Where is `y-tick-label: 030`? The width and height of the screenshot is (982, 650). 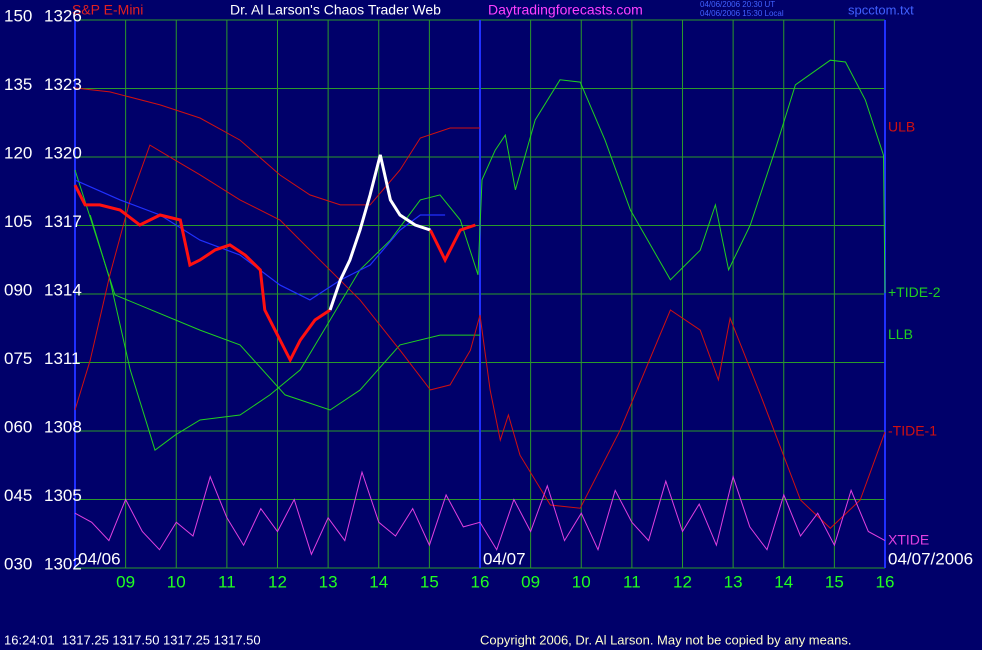
y-tick-label: 030 is located at coordinates (18, 563).